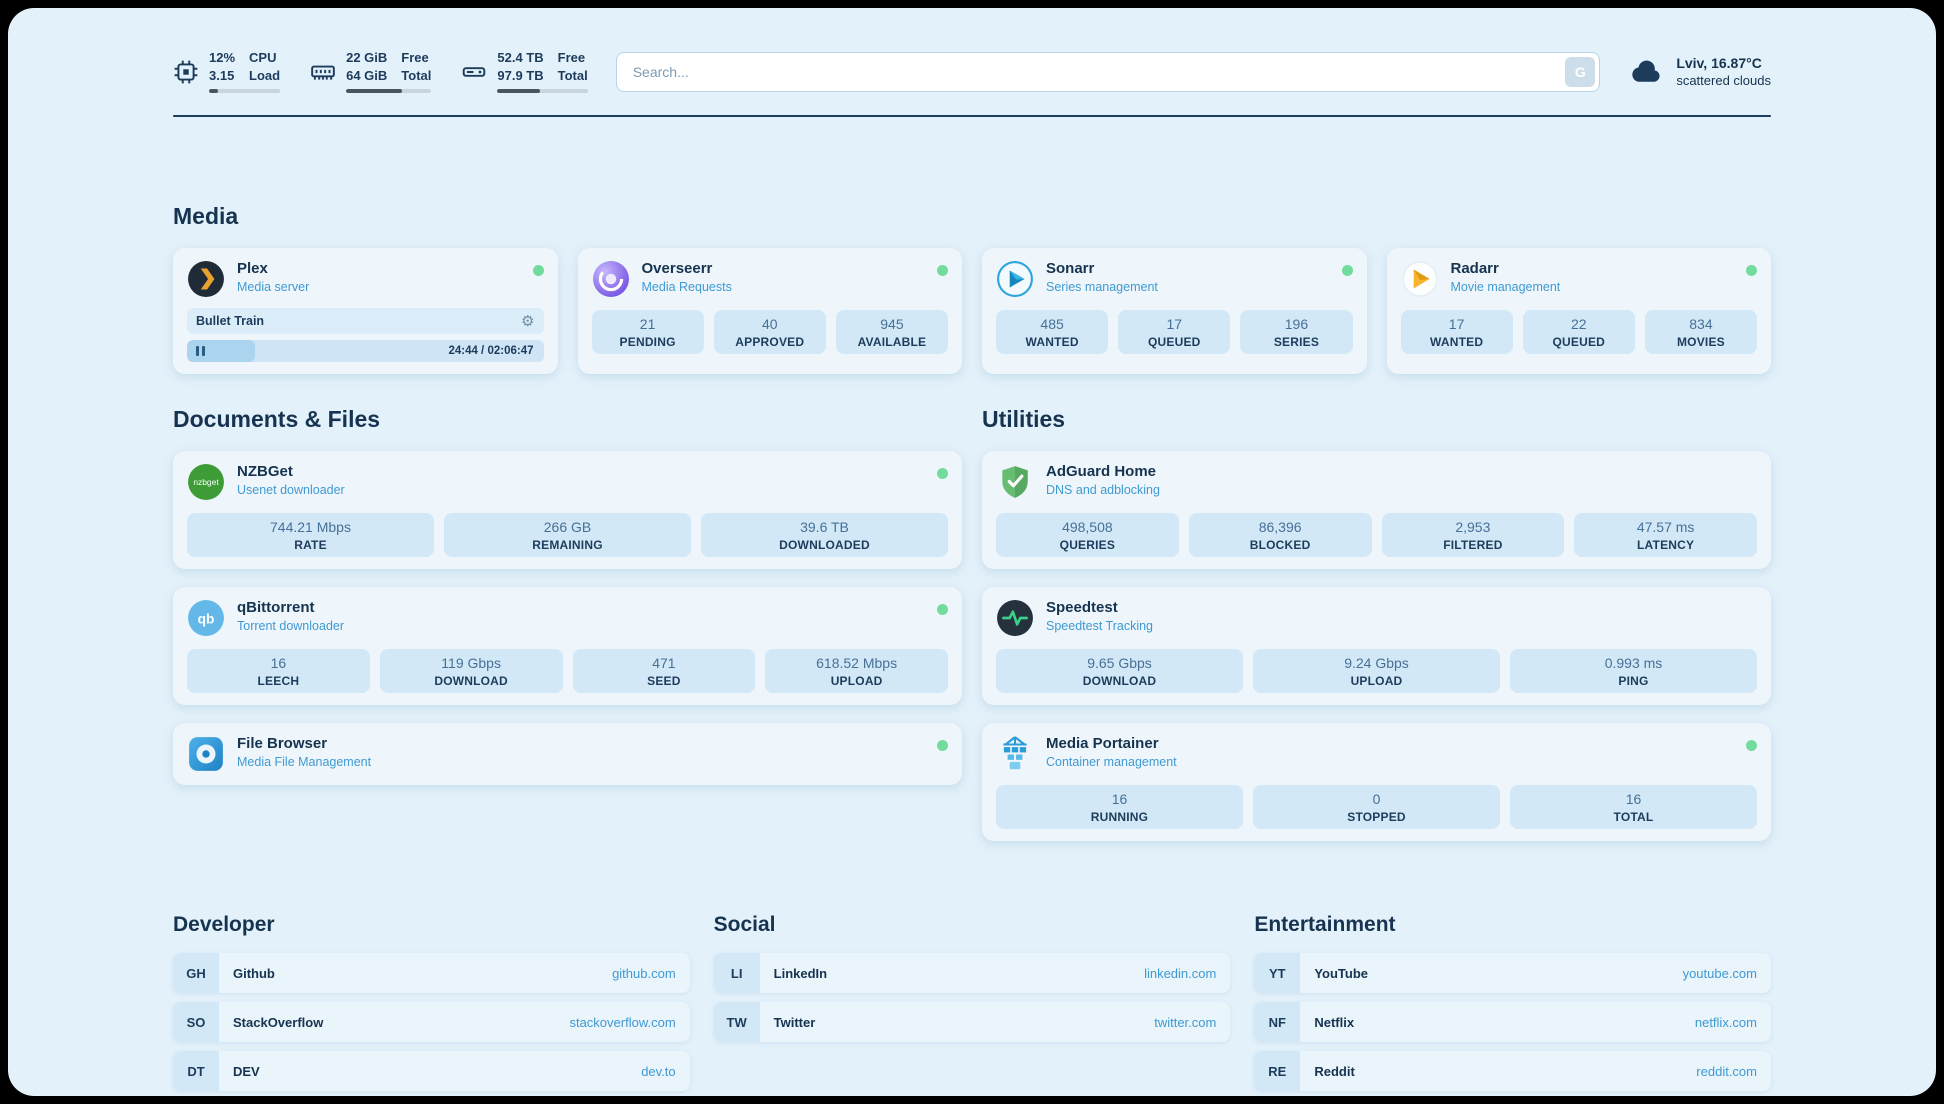 The height and width of the screenshot is (1104, 1944). I want to click on bookmark-url: github.com, so click(644, 973).